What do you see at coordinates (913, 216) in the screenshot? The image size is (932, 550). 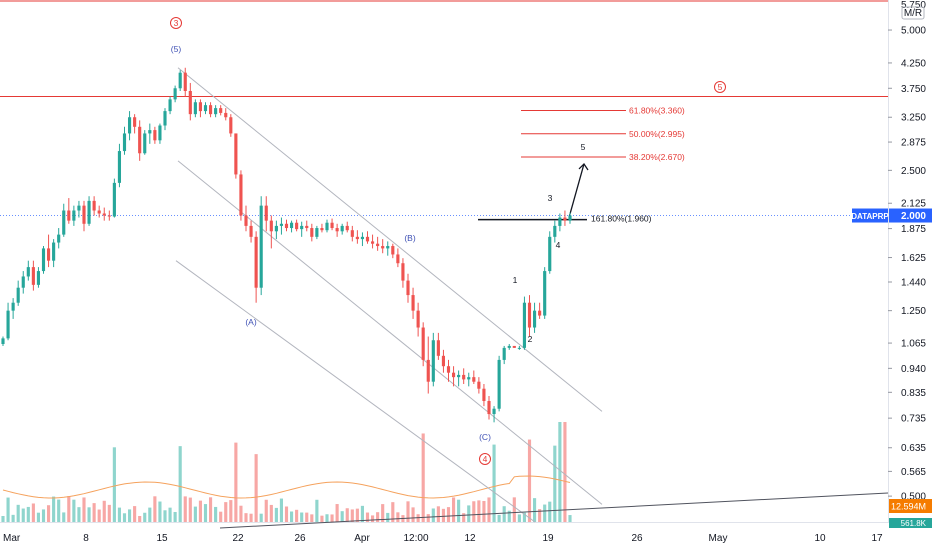 I see `last-price-text: 2.000` at bounding box center [913, 216].